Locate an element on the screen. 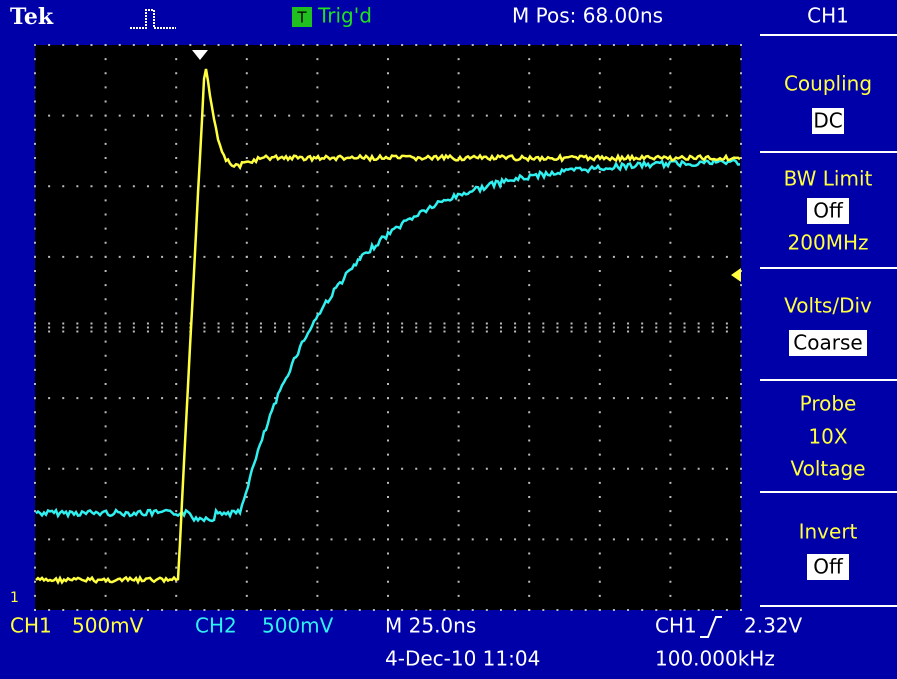  trigger-level: 2.32V is located at coordinates (773, 626).